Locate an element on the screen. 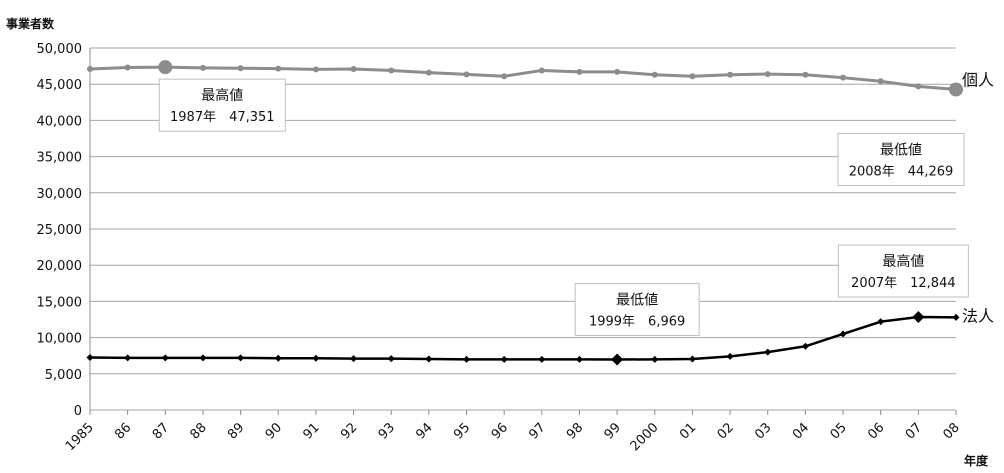 This screenshot has height=473, width=1004. y-tick-label: 45,000 is located at coordinates (60, 85).